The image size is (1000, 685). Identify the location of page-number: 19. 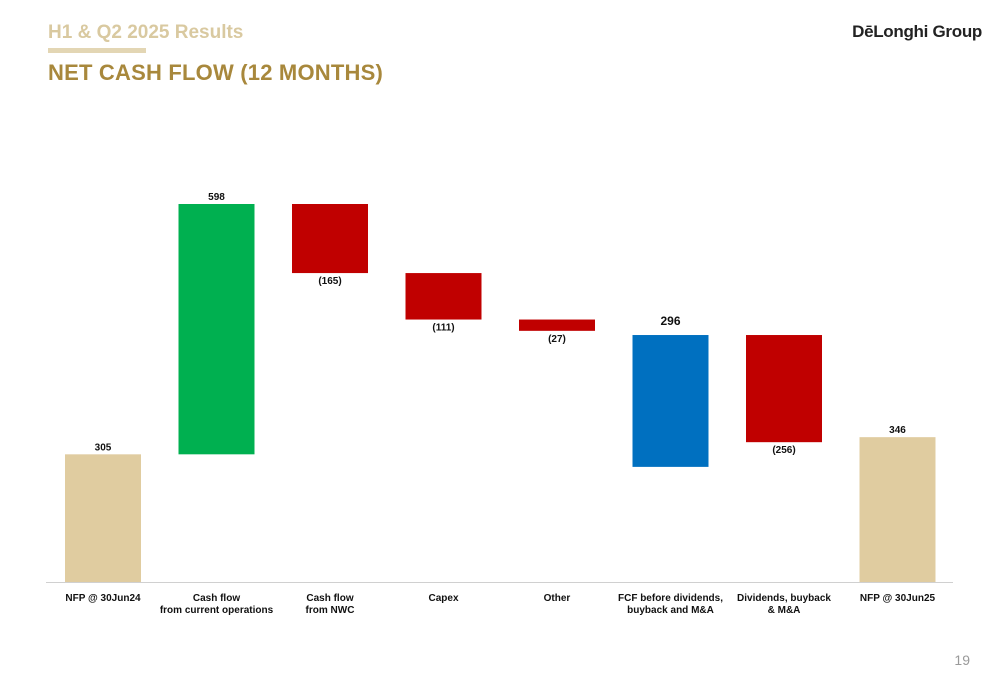
(962, 660).